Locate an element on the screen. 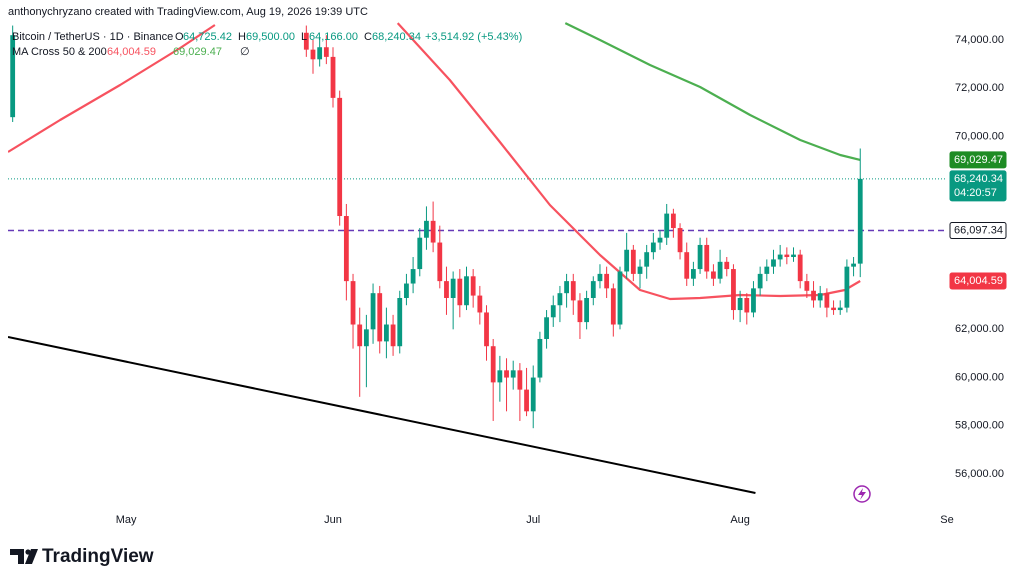 Image resolution: width=1024 pixels, height=587 pixels. price-badge: 66,097.34 is located at coordinates (978, 231).